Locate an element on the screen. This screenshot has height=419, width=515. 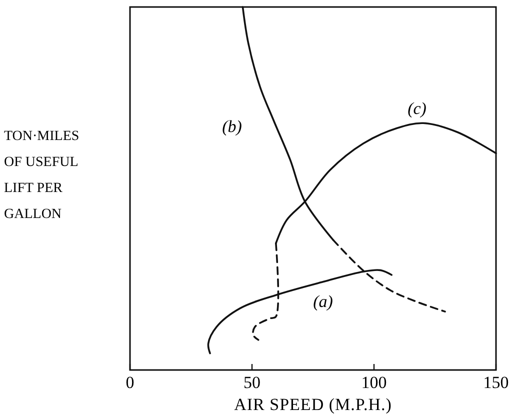
x-axis-title: AIR SPEED (M.P.H.) is located at coordinates (313, 404).